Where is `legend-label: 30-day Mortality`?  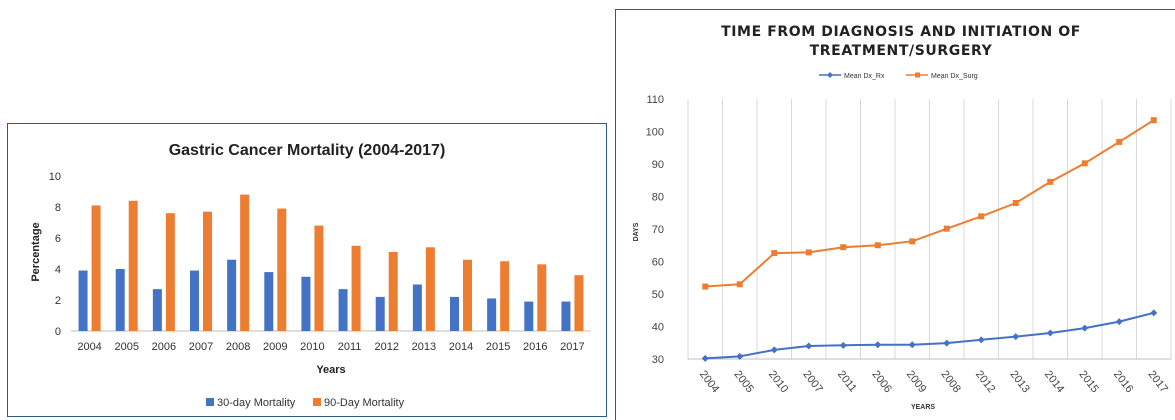
legend-label: 30-day Mortality is located at coordinates (256, 403).